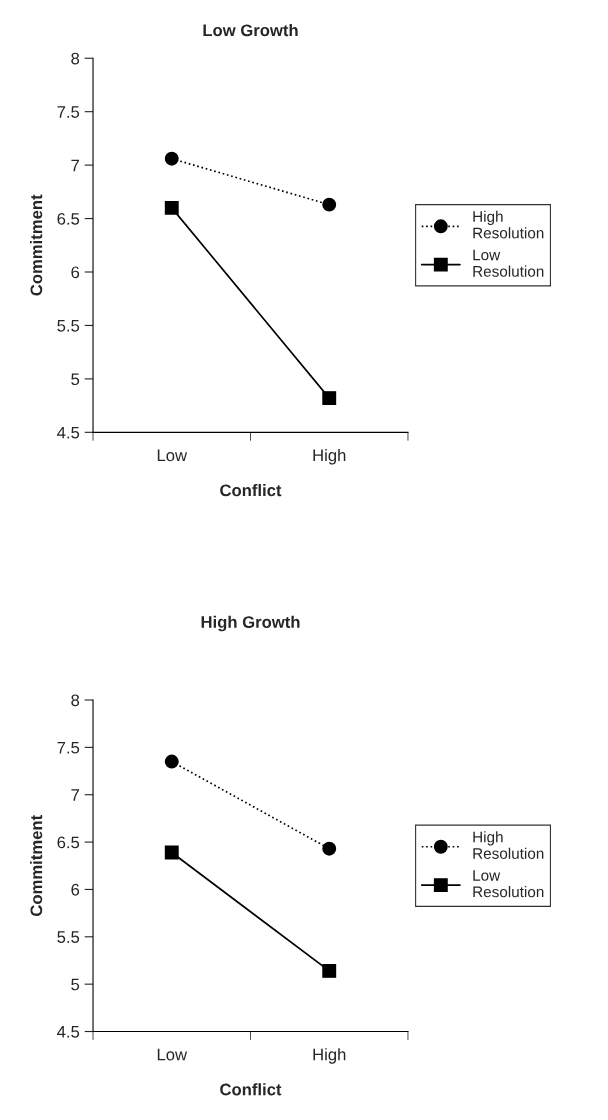 This screenshot has width=608, height=1120. I want to click on chart-title: Low Growth, so click(250, 30).